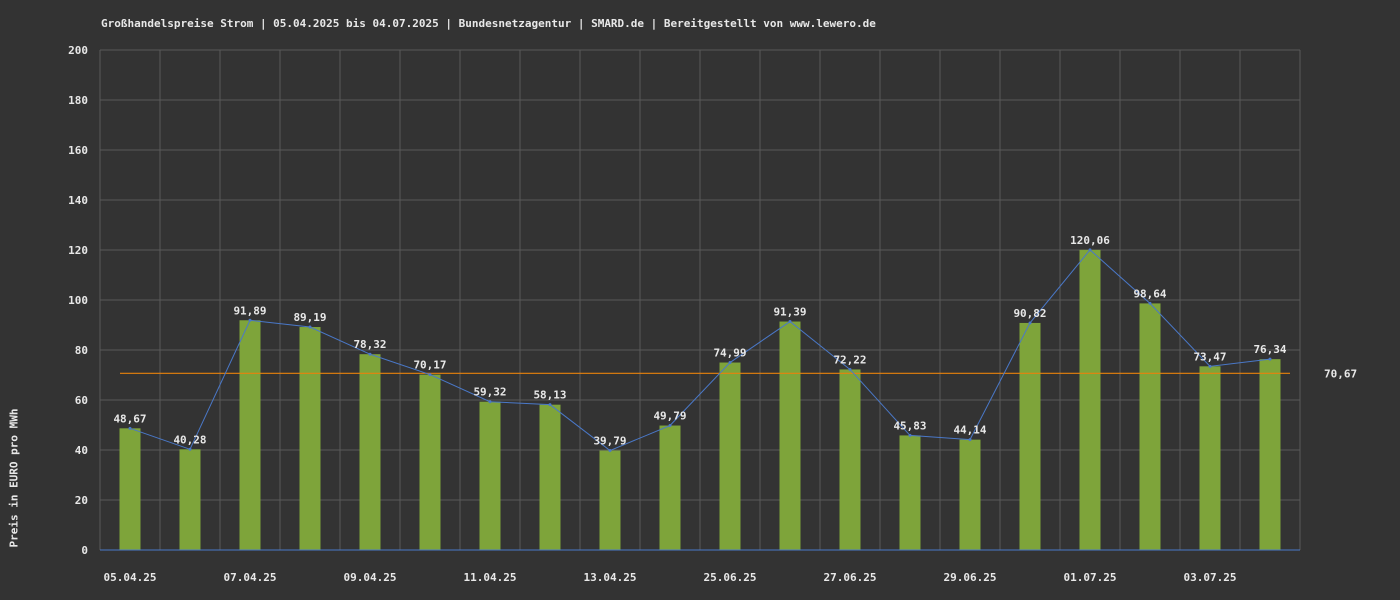 This screenshot has height=600, width=1400. Describe the element at coordinates (1210, 577) in the screenshot. I see `x-tick-label: 03.07.25` at that location.